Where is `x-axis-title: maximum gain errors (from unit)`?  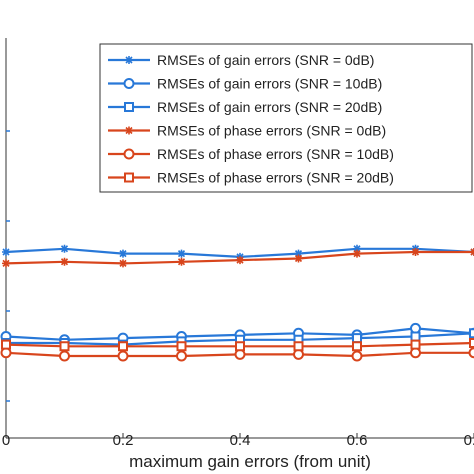
x-axis-title: maximum gain errors (from unit) is located at coordinates (250, 461).